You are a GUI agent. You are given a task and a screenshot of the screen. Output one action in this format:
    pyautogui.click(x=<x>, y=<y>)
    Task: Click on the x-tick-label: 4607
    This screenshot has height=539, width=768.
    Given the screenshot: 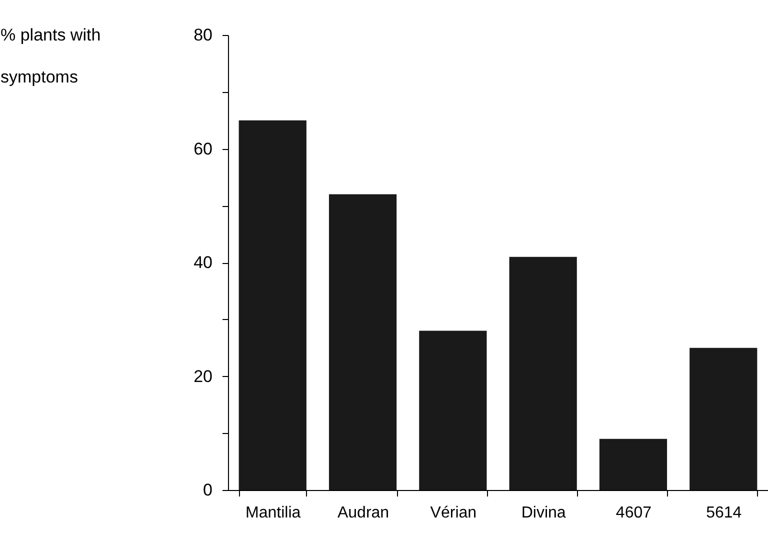 What is the action you would take?
    pyautogui.click(x=634, y=513)
    